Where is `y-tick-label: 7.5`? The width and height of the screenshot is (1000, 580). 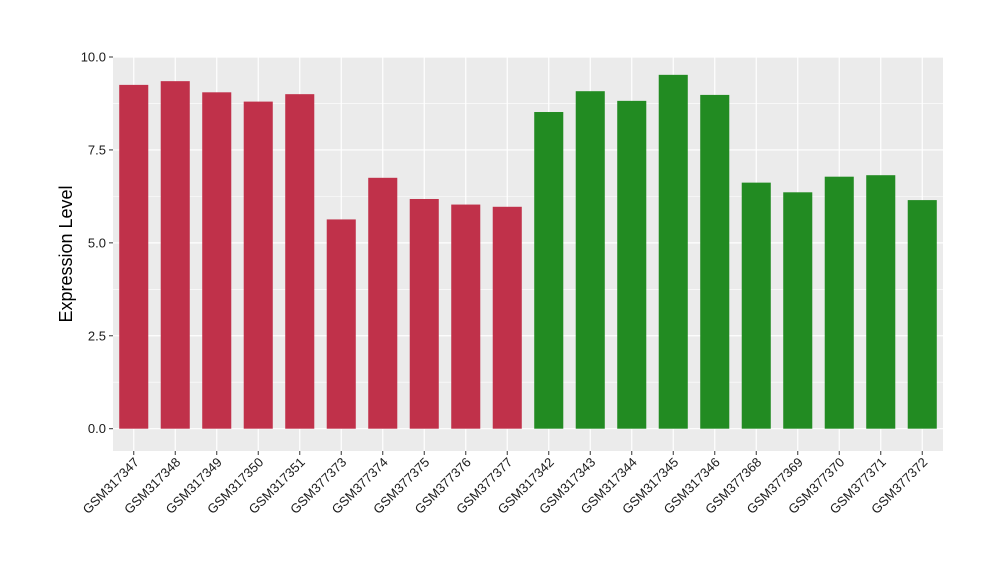 y-tick-label: 7.5 is located at coordinates (97, 149).